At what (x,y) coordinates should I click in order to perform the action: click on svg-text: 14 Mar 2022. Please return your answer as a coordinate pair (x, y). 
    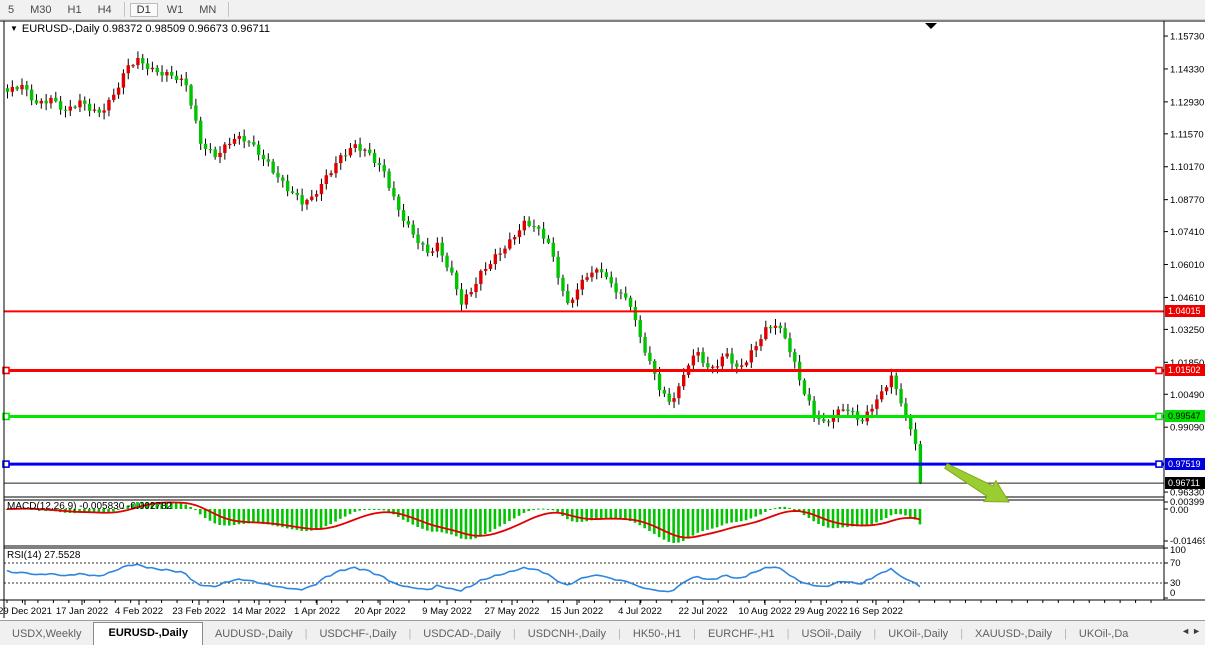
    Looking at the image, I should click on (258, 611).